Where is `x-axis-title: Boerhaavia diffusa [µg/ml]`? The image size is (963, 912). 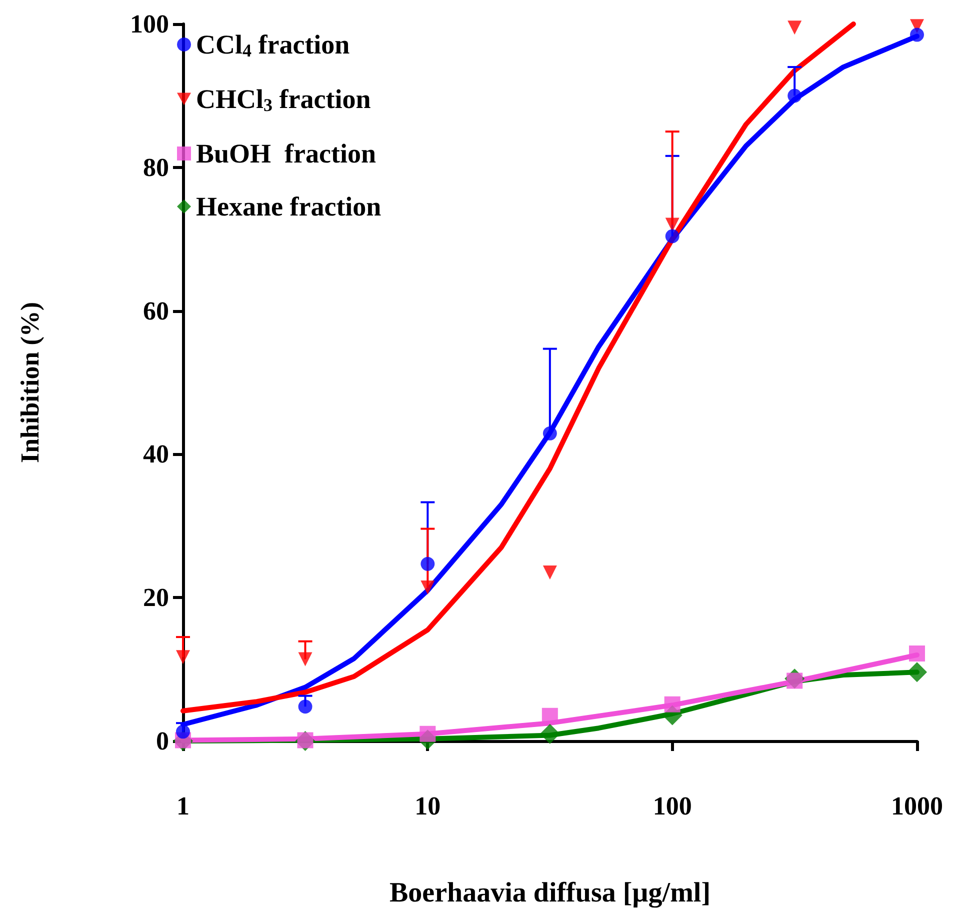 x-axis-title: Boerhaavia diffusa [µg/ml] is located at coordinates (550, 893).